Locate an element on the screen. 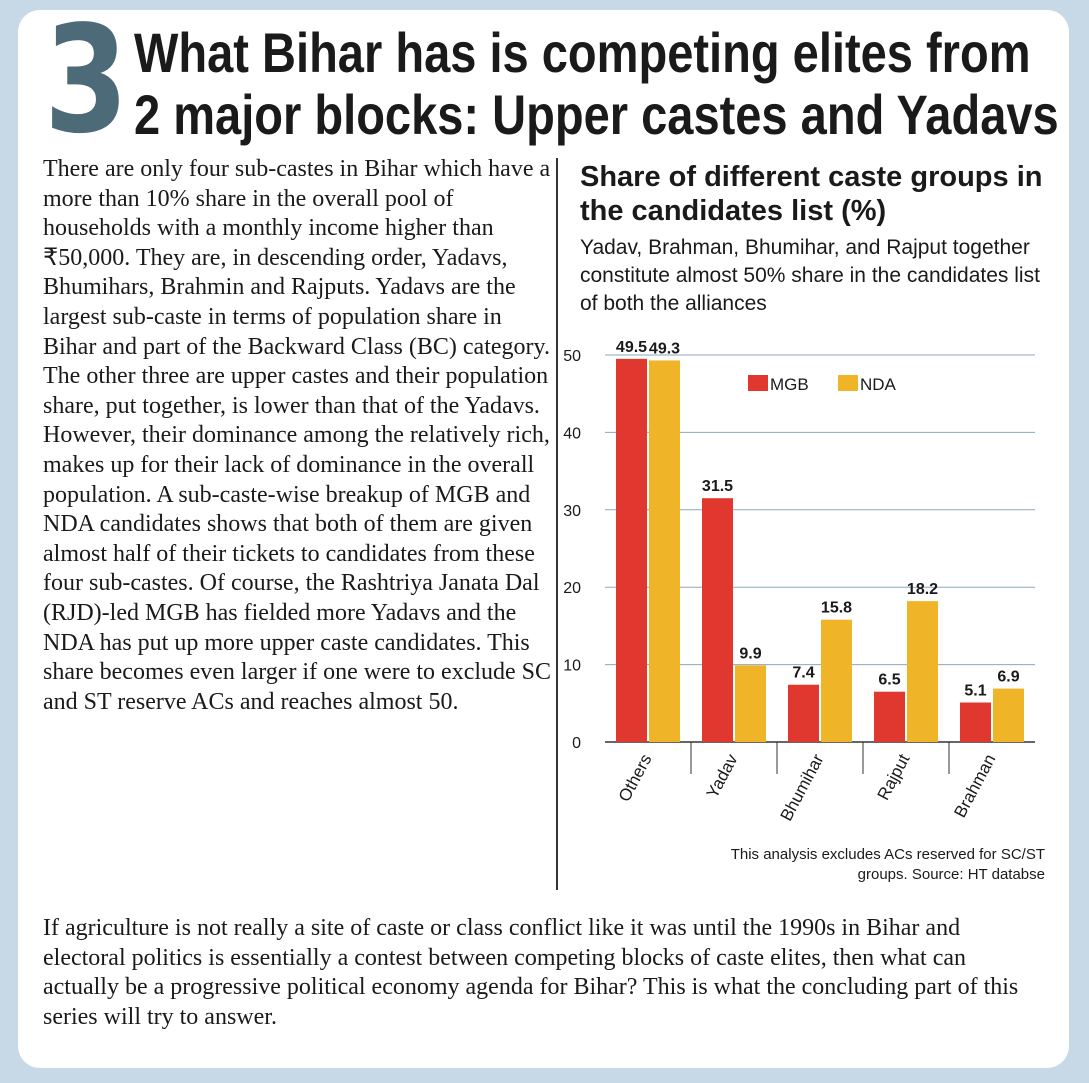 The image size is (1089, 1083). bar-mgb-bhumihar is located at coordinates (803, 713).